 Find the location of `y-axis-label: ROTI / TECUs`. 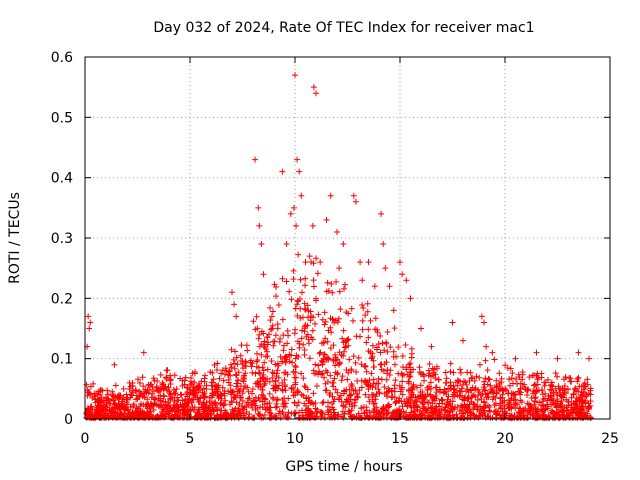

y-axis-label: ROTI / TECUs is located at coordinates (15, 238).